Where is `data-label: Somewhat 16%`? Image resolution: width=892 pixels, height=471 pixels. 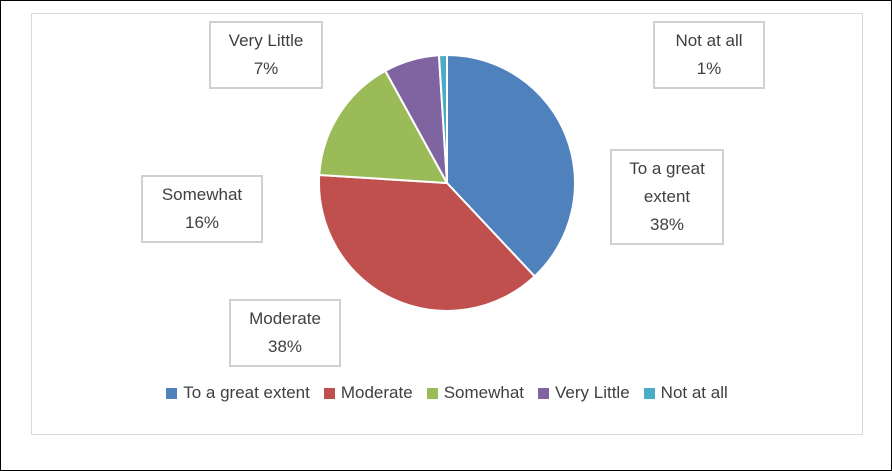
data-label: Somewhat 16% is located at coordinates (202, 209).